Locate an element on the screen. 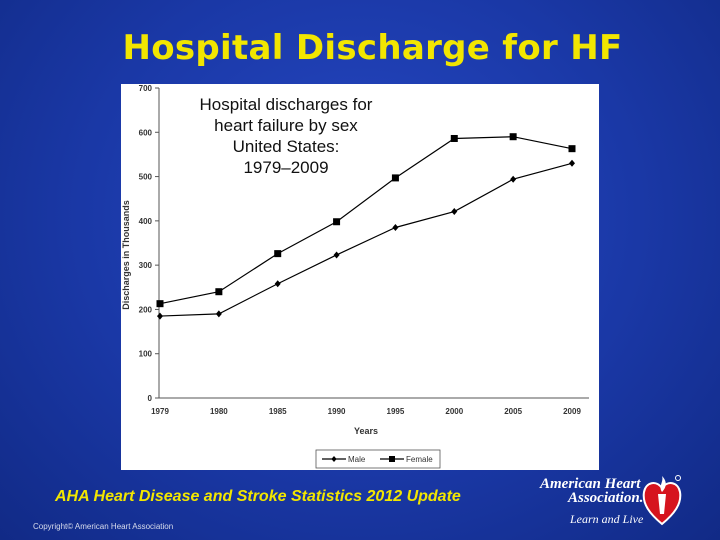 The image size is (720, 540). y-tick-label: 0 is located at coordinates (150, 398).